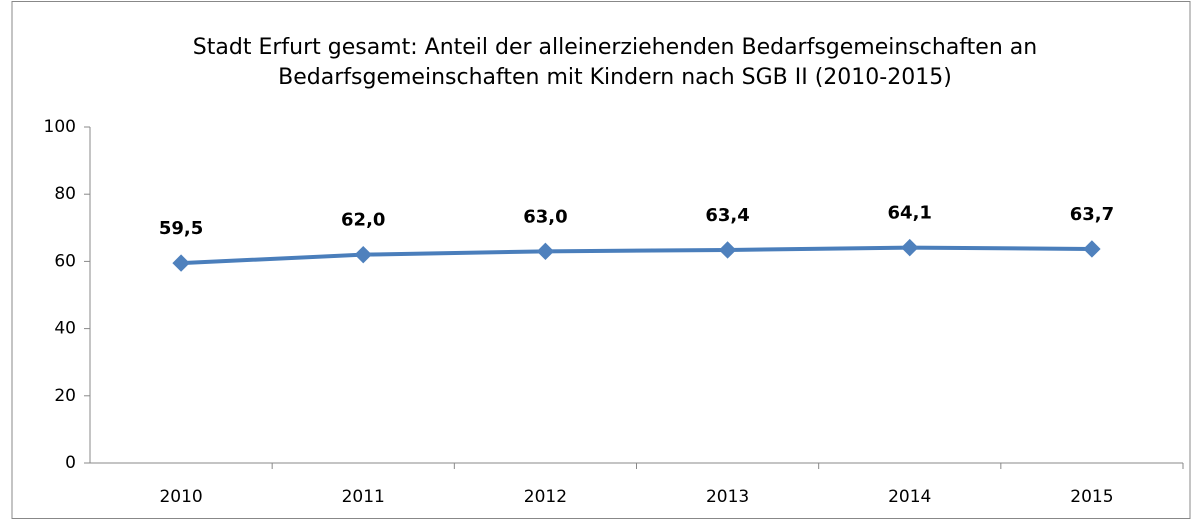  What do you see at coordinates (1091, 497) in the screenshot?
I see `x-tick-label: 2015` at bounding box center [1091, 497].